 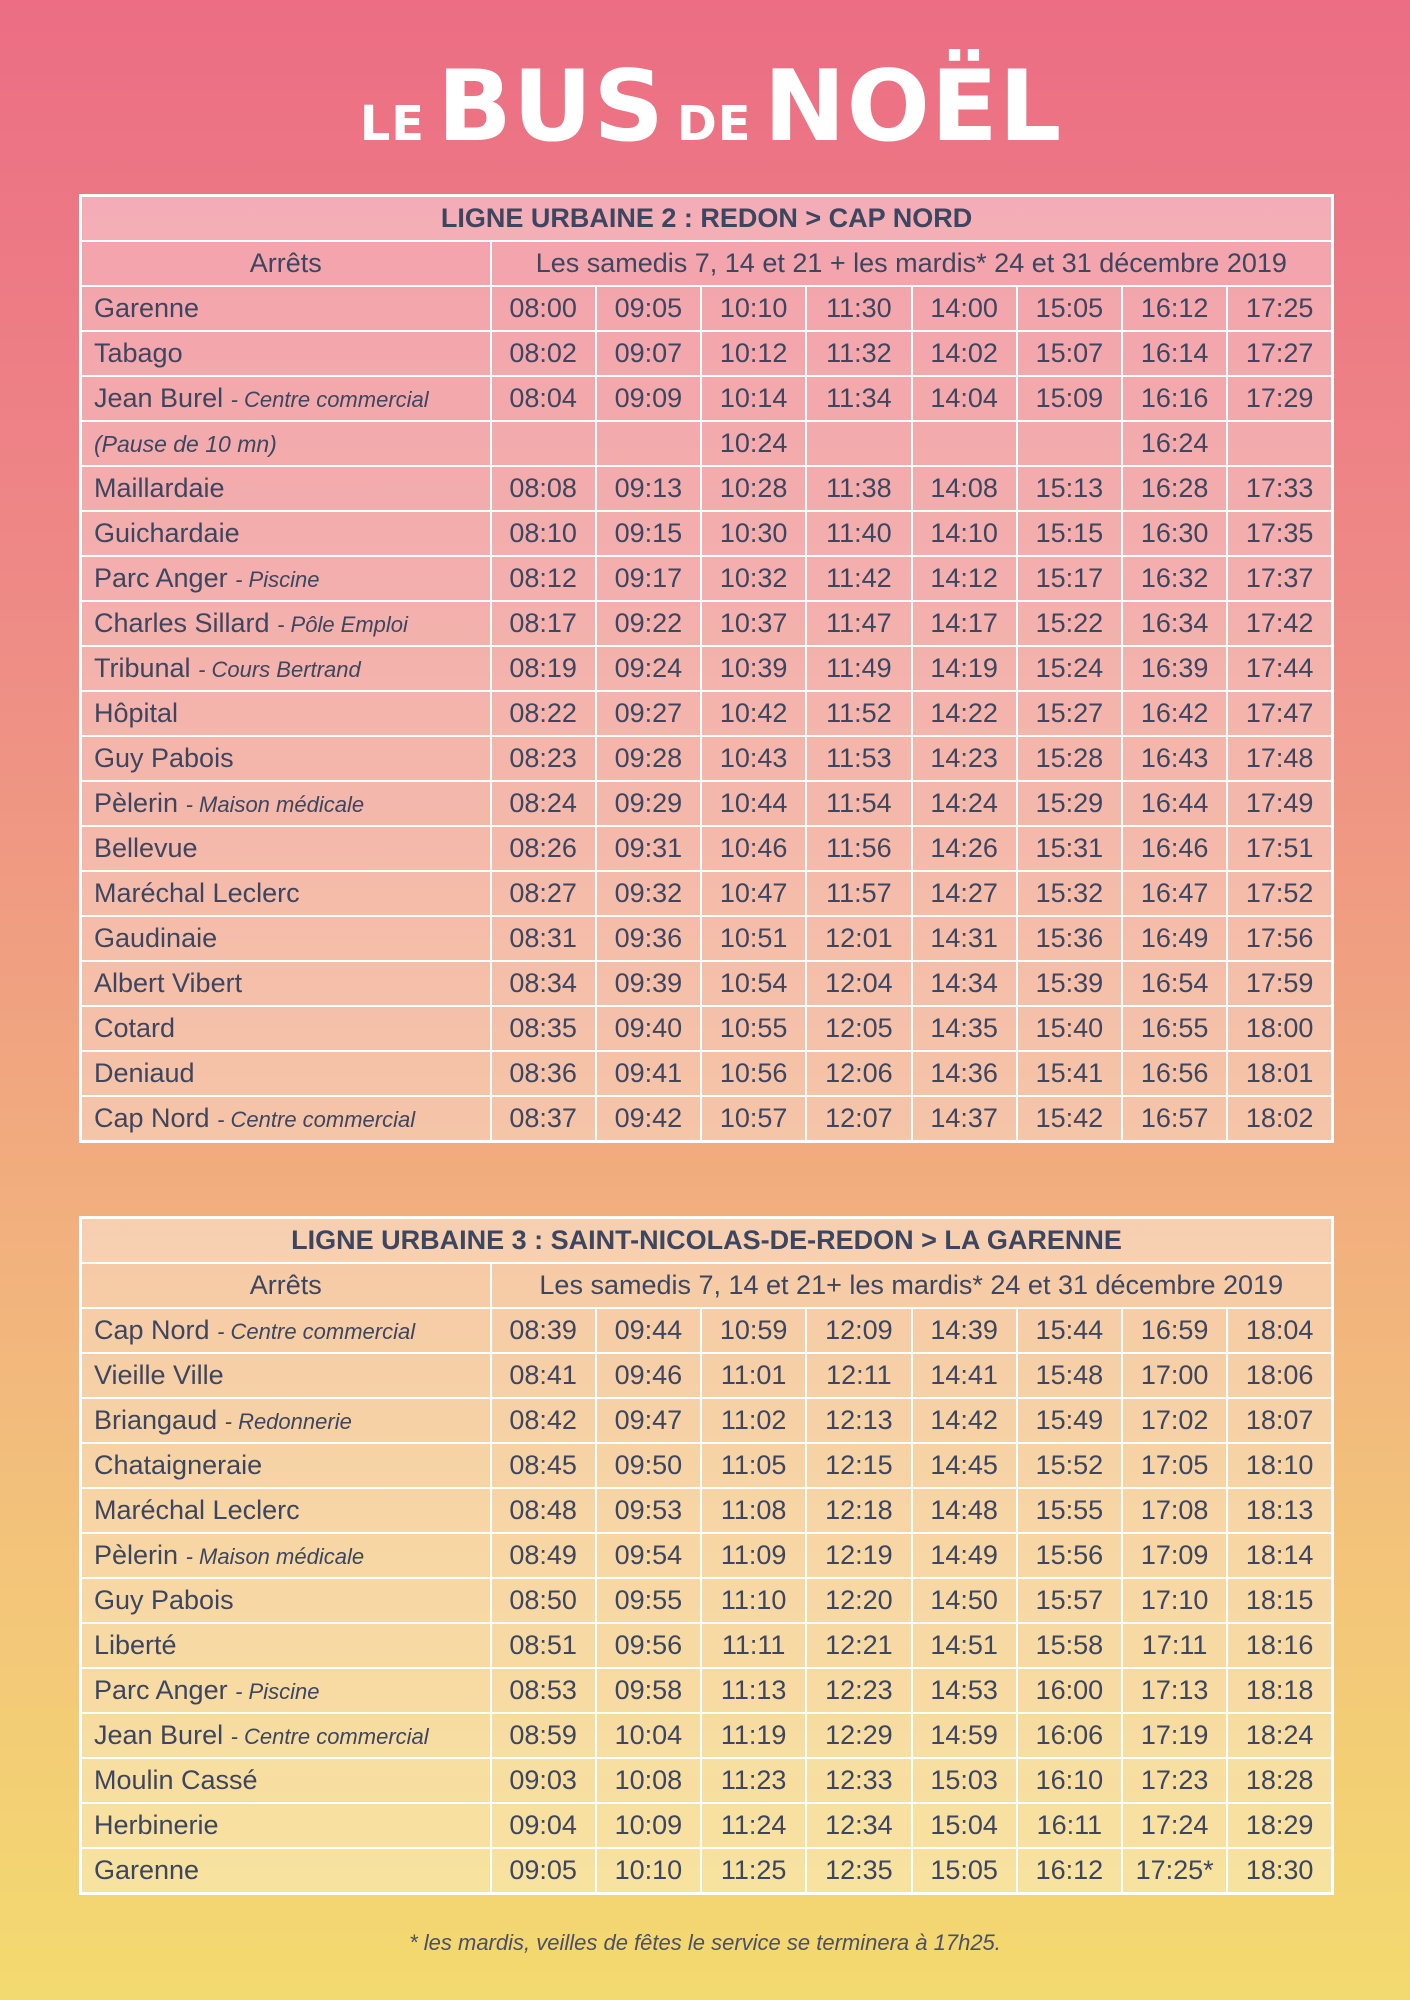 What do you see at coordinates (1174, 1600) in the screenshot?
I see `time-cell: 17:10` at bounding box center [1174, 1600].